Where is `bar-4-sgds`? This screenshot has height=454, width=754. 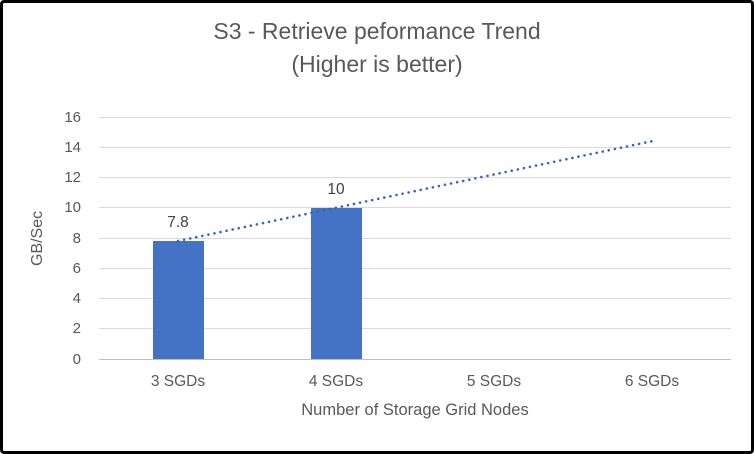
bar-4-sgds is located at coordinates (336, 283).